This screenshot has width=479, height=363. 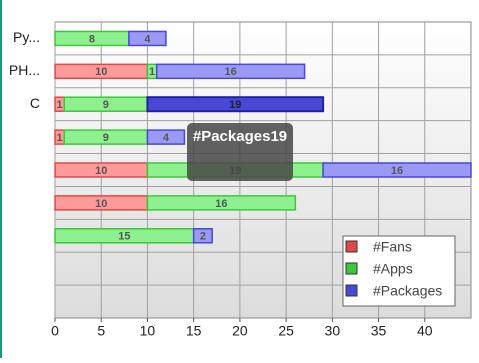 What do you see at coordinates (194, 331) in the screenshot?
I see `x-tick-label: 15` at bounding box center [194, 331].